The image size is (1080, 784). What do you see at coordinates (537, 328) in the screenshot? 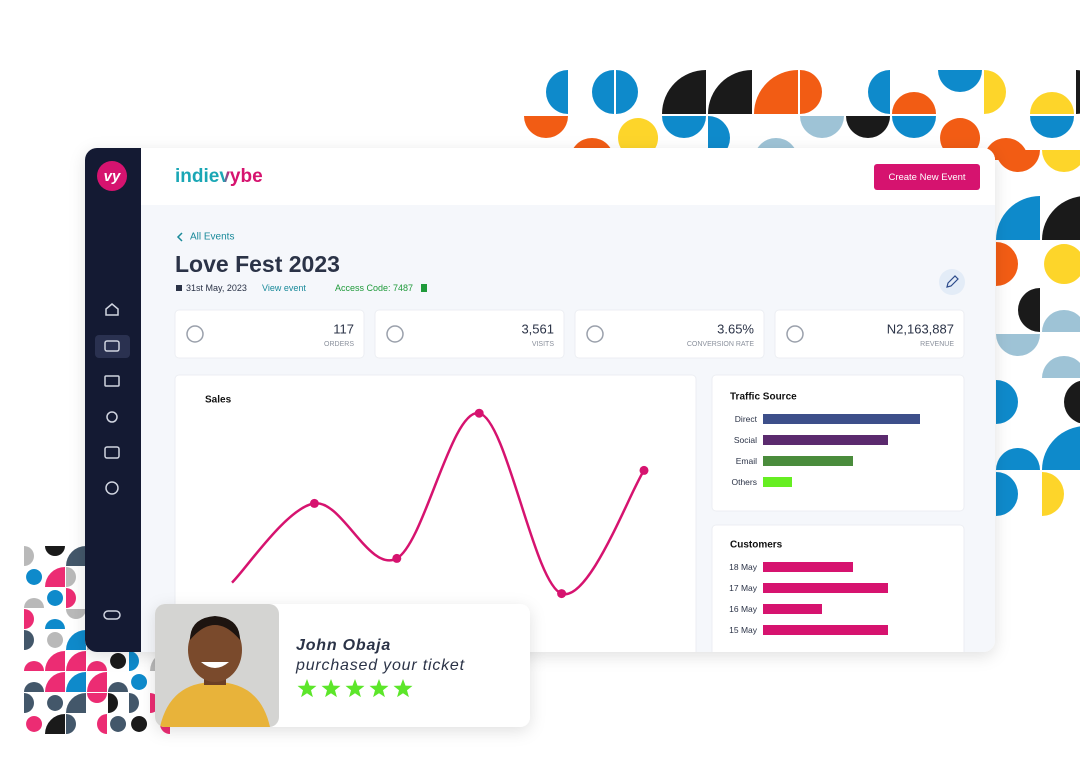
I see `stat-value: 3,561` at bounding box center [537, 328].